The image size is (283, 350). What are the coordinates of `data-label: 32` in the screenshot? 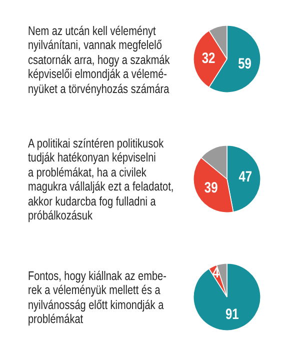 It's located at (209, 58).